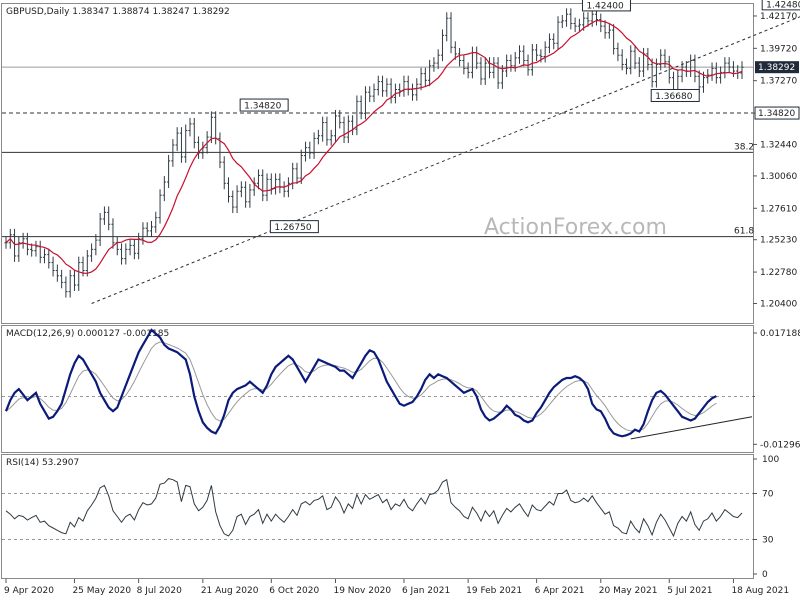 This screenshot has width=800, height=604. I want to click on price-tick-label: 1.39720, so click(778, 49).